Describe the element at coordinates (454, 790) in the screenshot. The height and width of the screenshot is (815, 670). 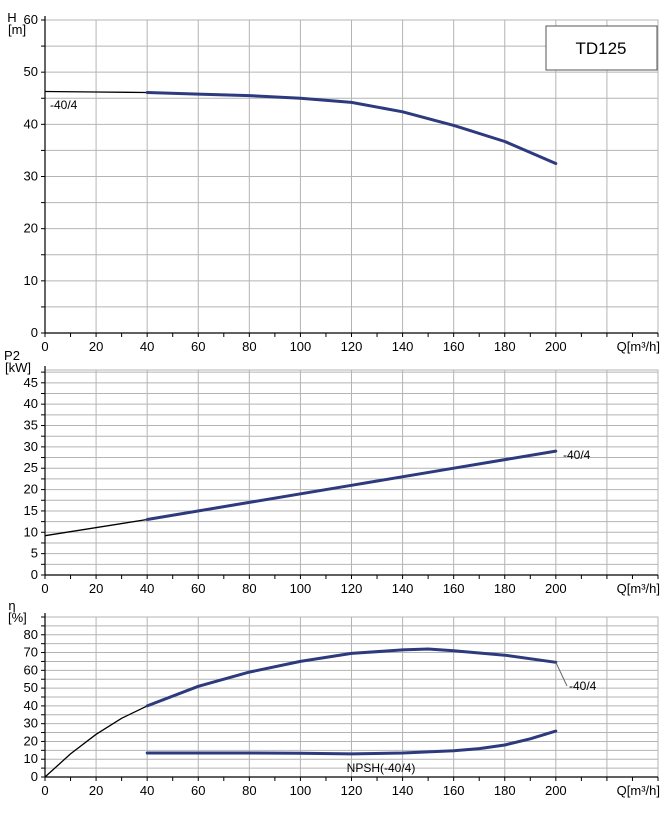
I see `efficiency-x-tick-label: 160` at that location.